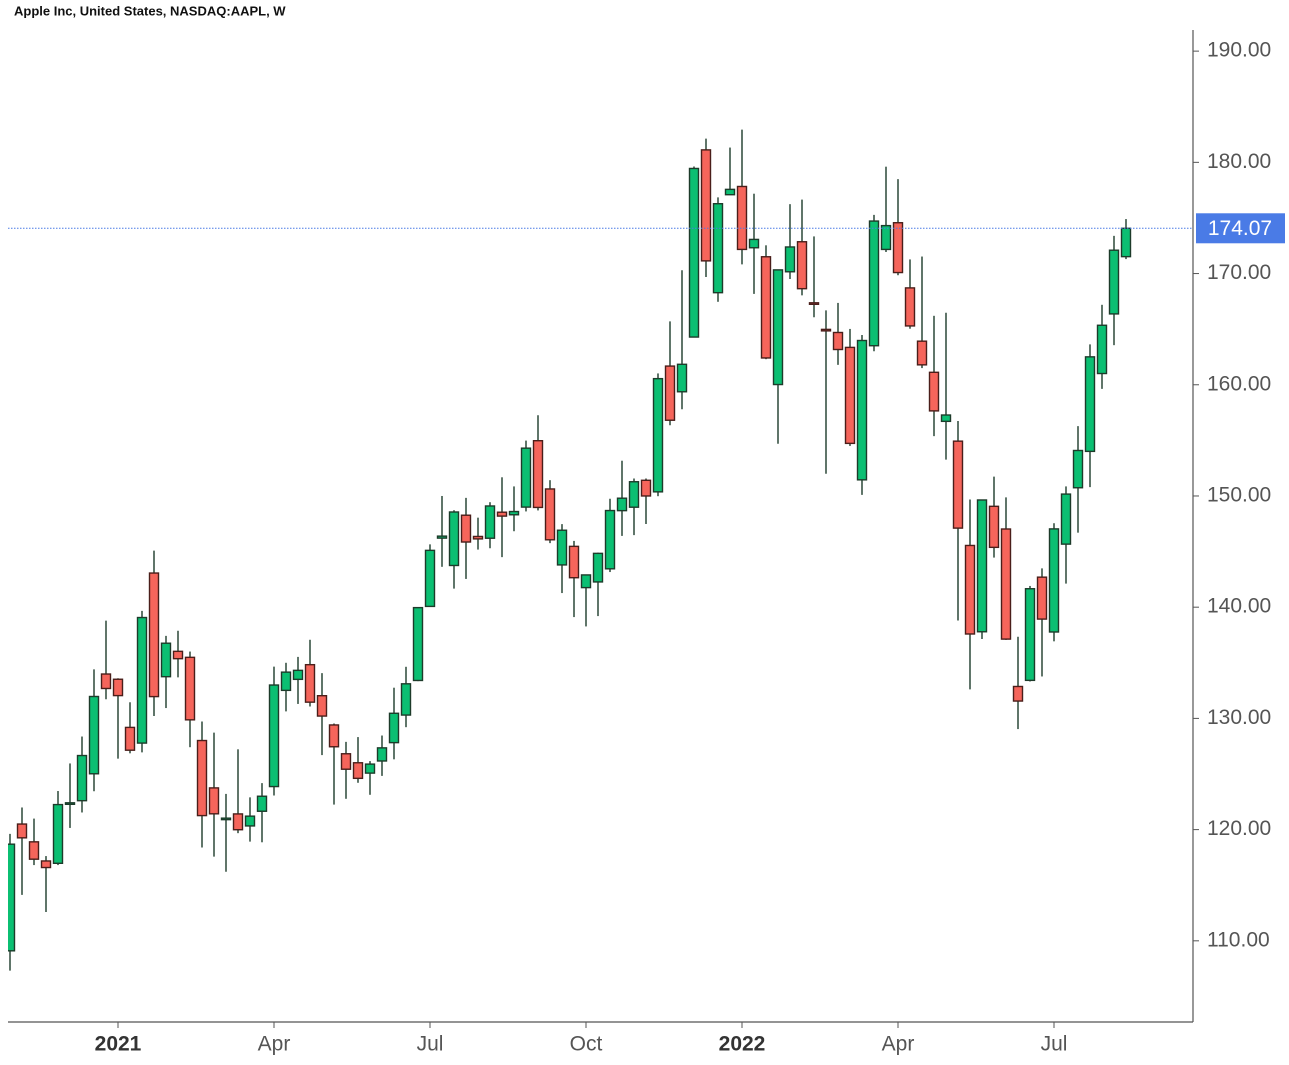 This screenshot has width=1289, height=1065. I want to click on y-tick-label: 120.00, so click(1239, 828).